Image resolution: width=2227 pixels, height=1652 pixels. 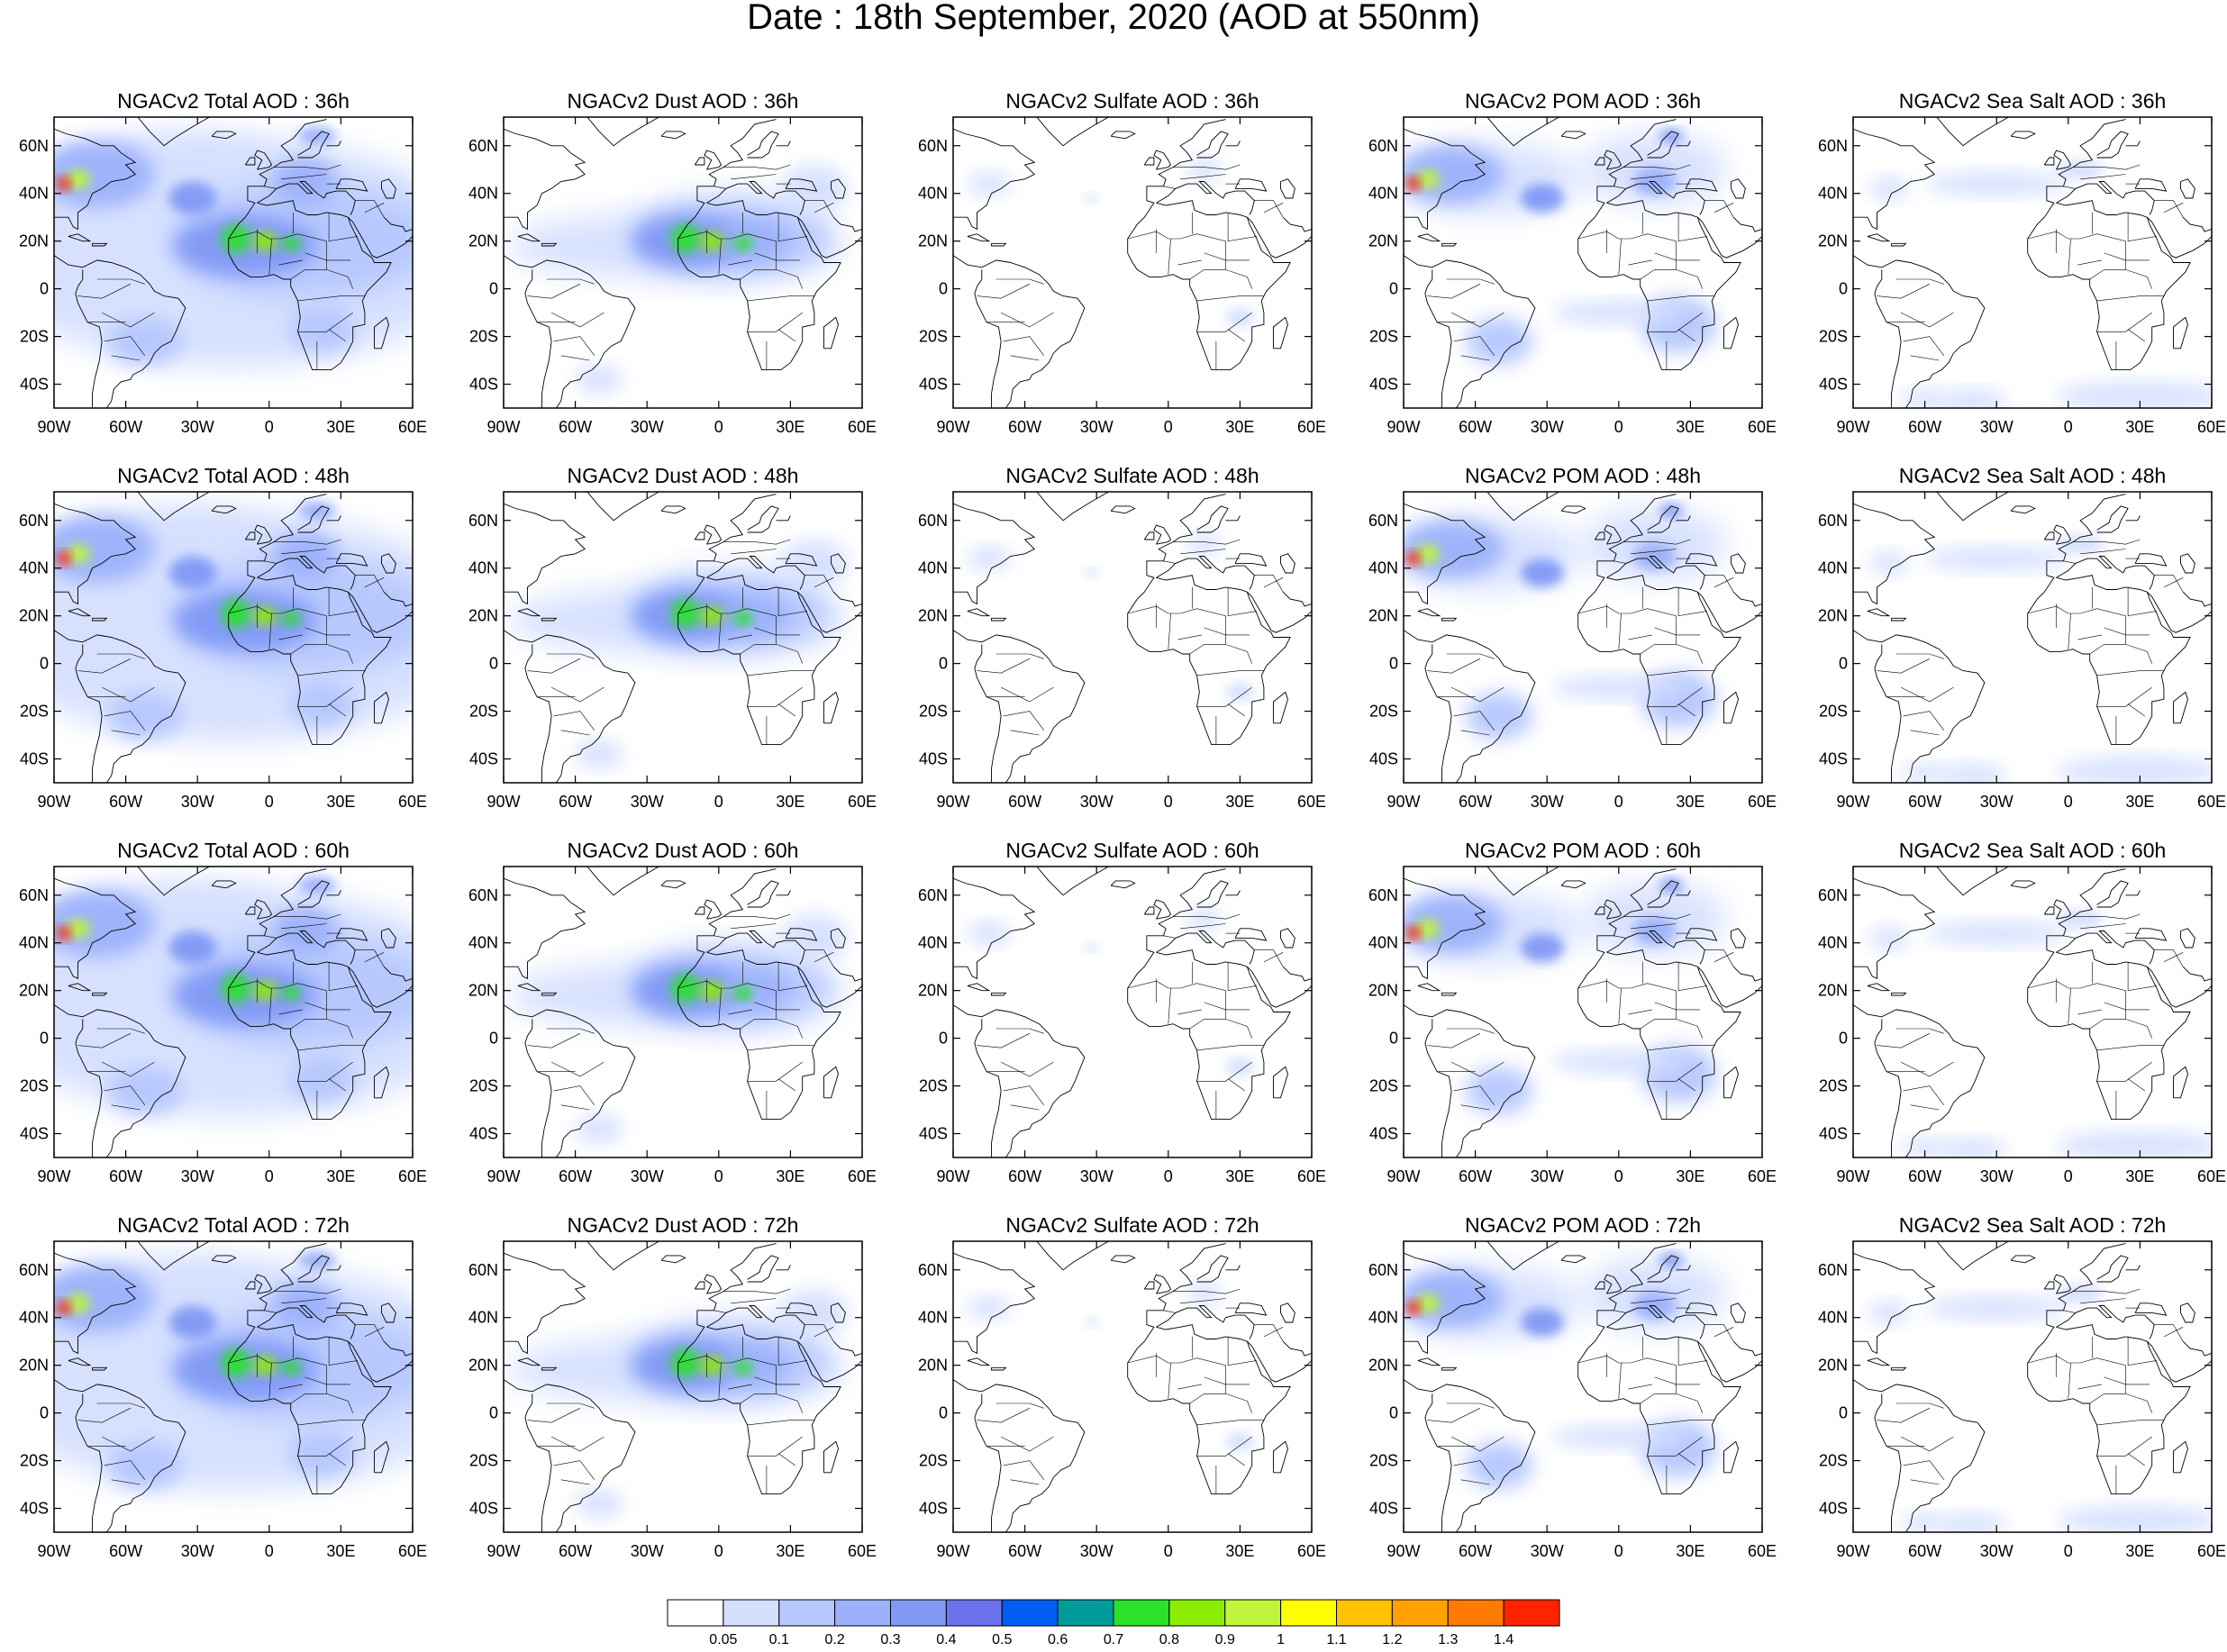 What do you see at coordinates (918, 1613) in the screenshot?
I see `colorbar-swatch` at bounding box center [918, 1613].